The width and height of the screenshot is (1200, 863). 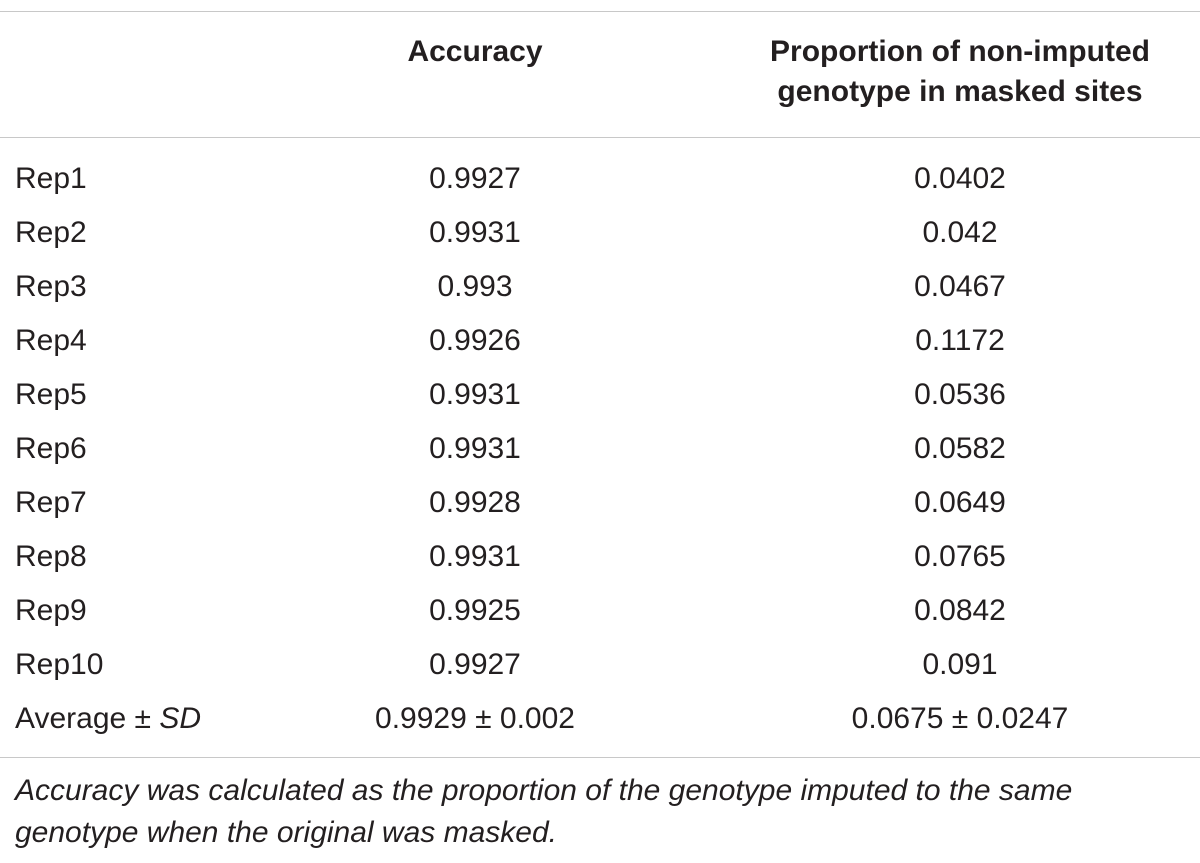 I want to click on table-header-rule, so click(x=600, y=137).